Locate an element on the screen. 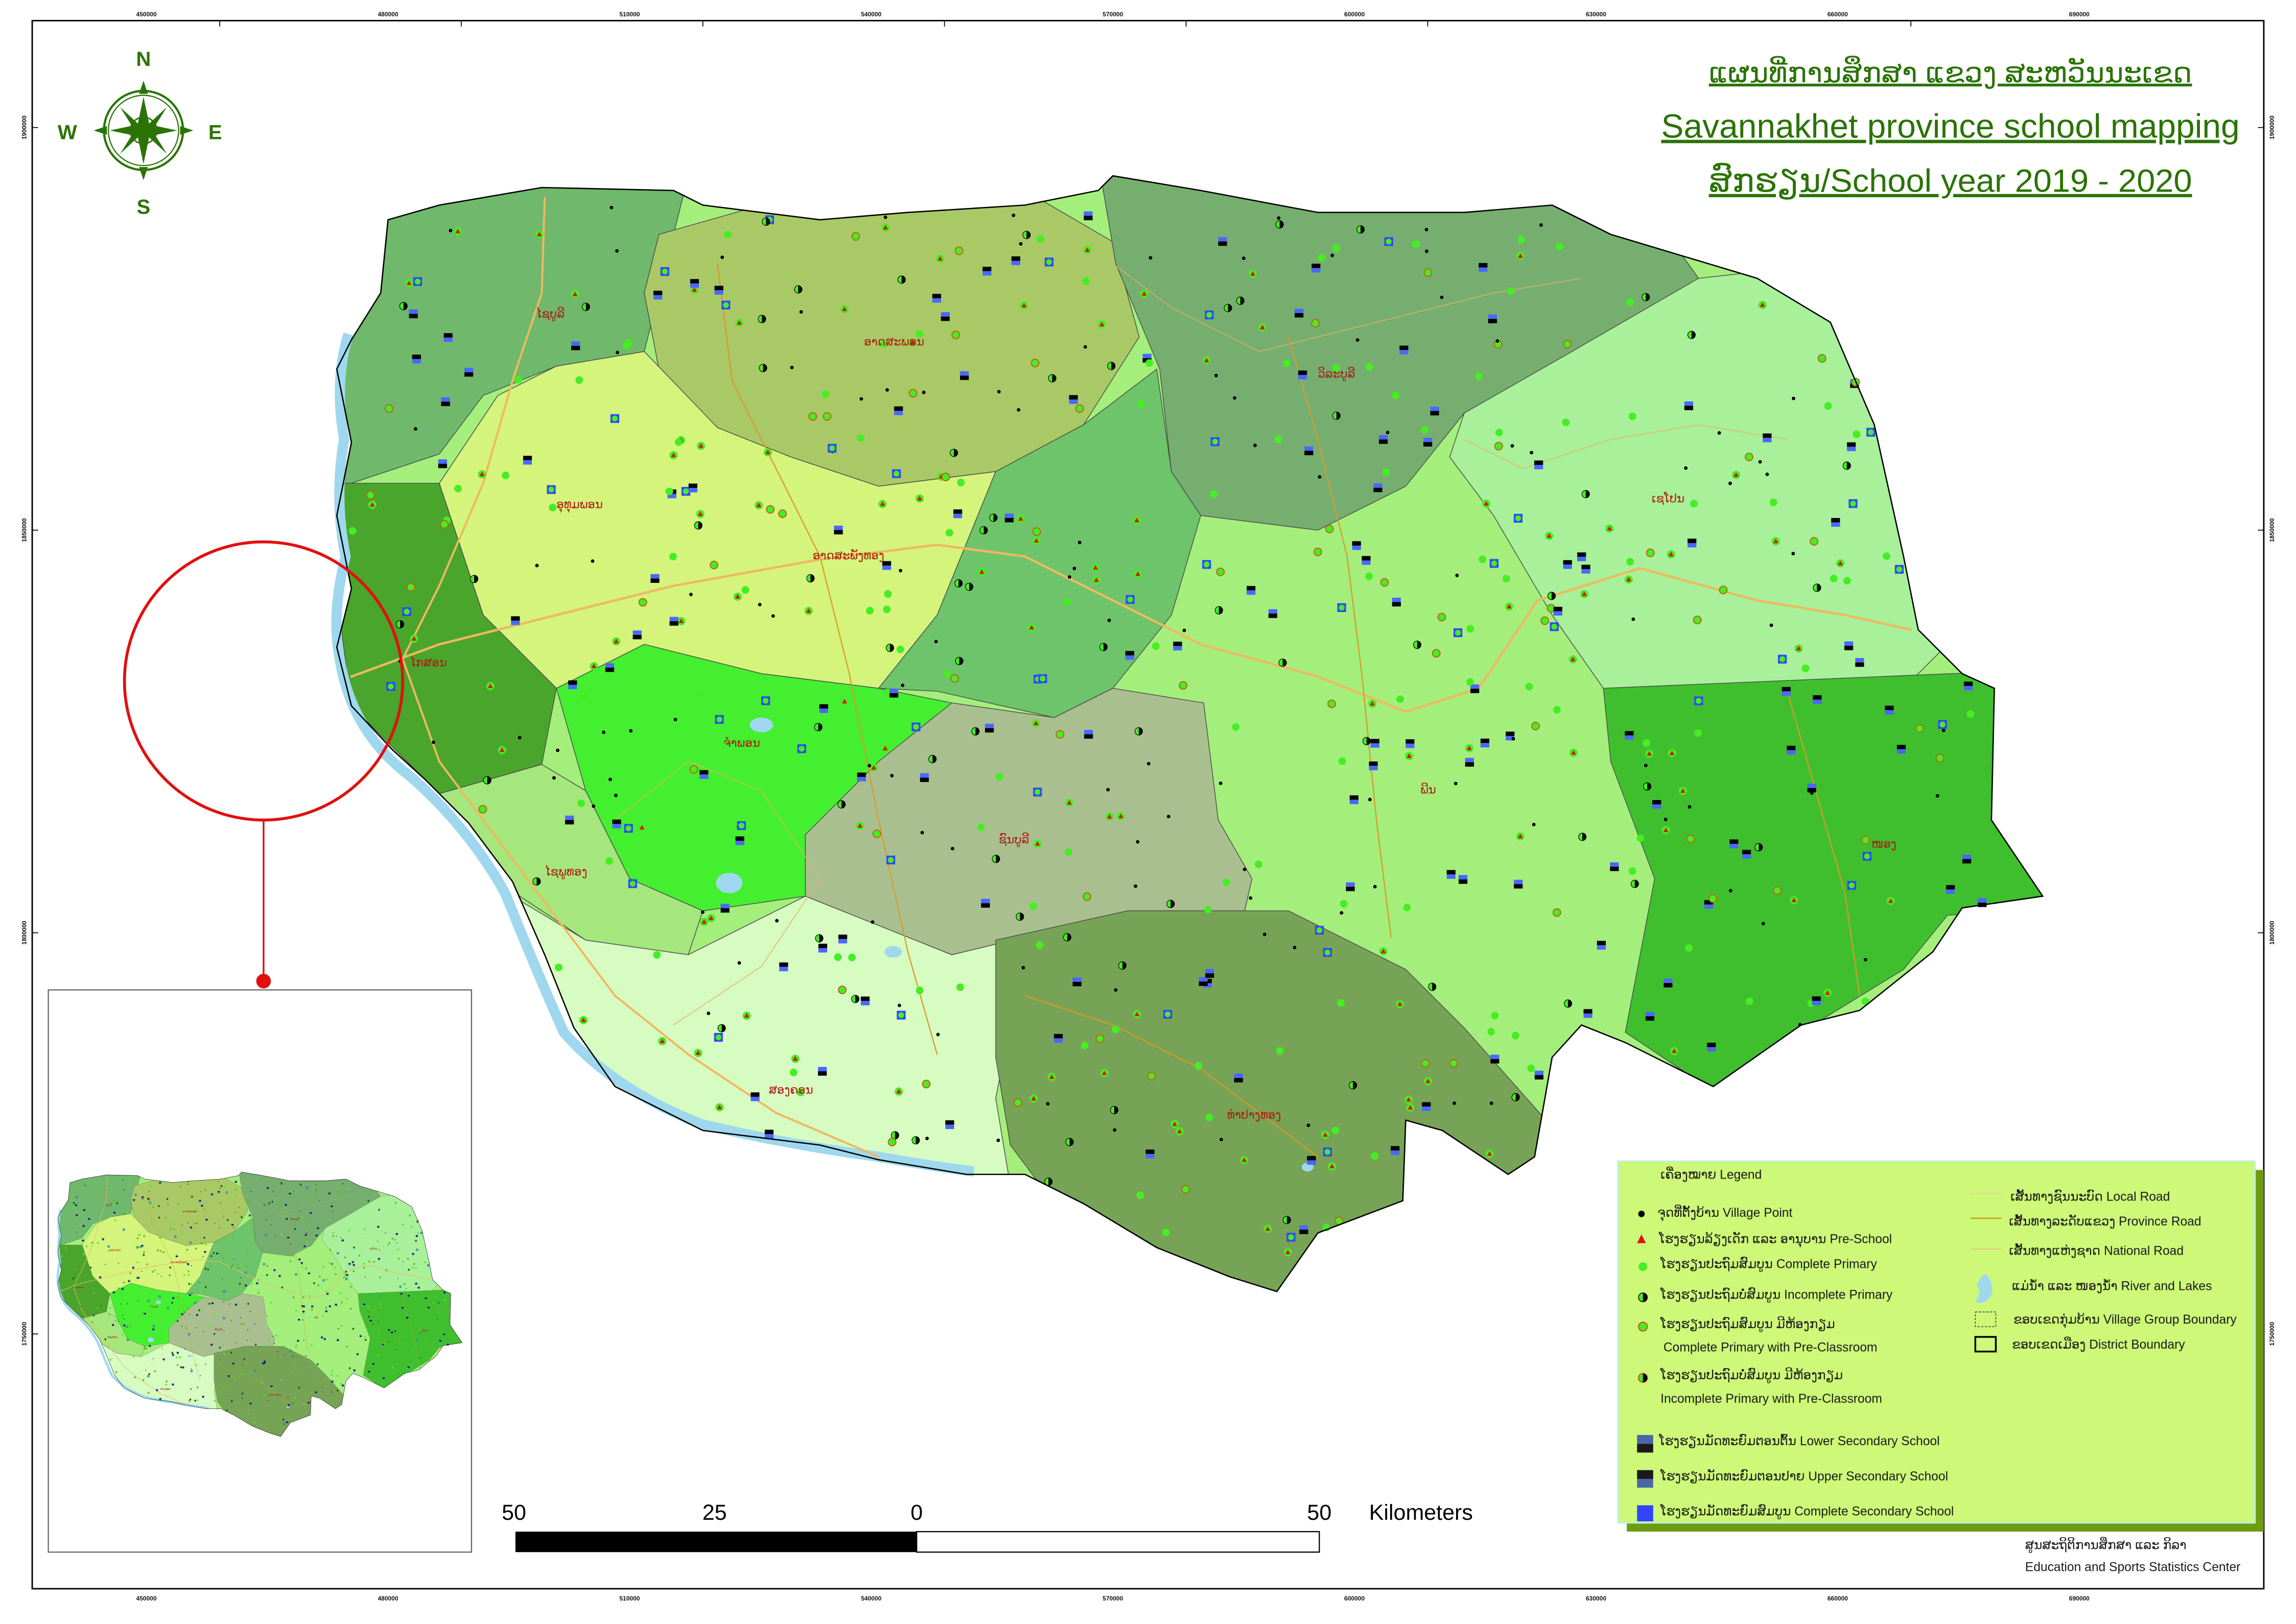  title-year: ສົກຮຽນ/School year 2019 - 2020 is located at coordinates (1950, 181).